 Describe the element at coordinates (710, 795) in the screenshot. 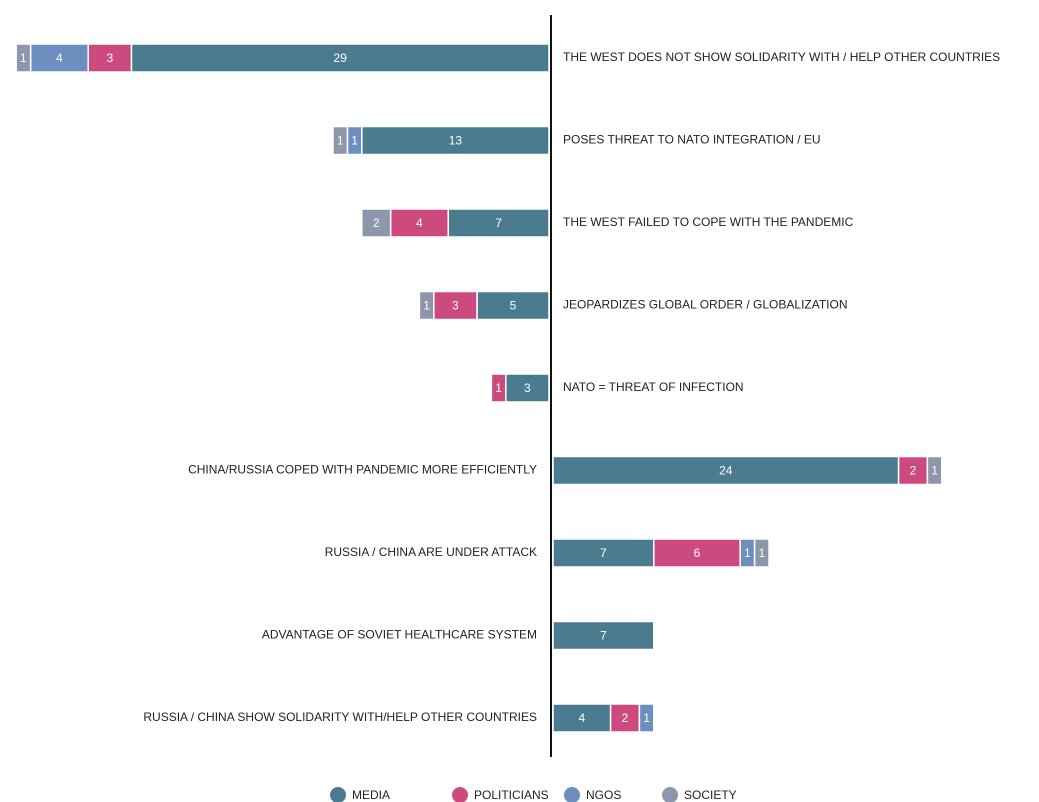

I see `legend-label: SOCIETY` at that location.